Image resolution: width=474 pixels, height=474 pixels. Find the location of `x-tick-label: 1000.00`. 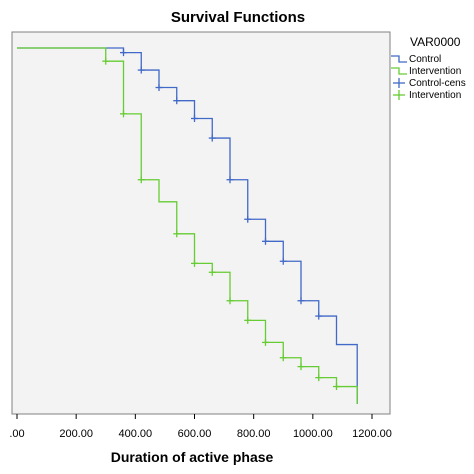

x-tick-label: 1000.00 is located at coordinates (313, 434).